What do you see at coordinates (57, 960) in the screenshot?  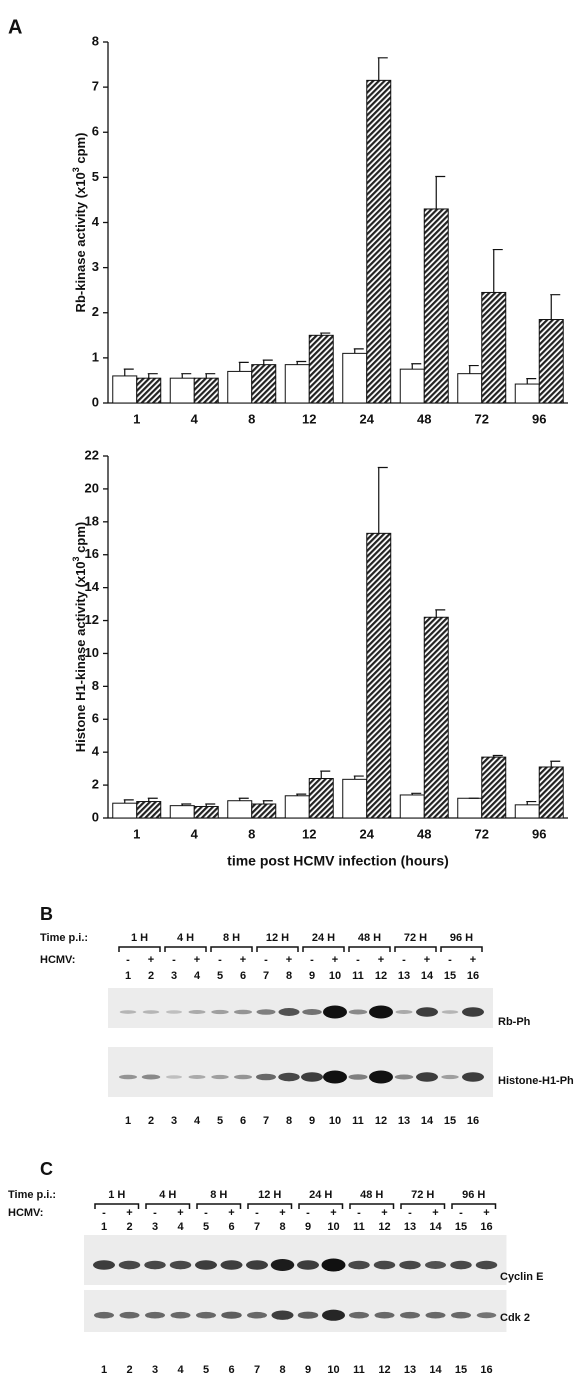 I see `hcmv-label: HCMV:` at bounding box center [57, 960].